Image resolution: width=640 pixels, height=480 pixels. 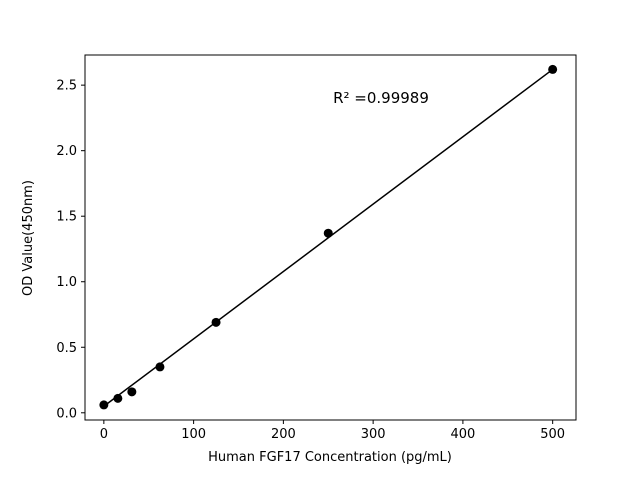 What do you see at coordinates (66, 217) in the screenshot?
I see `y-tick-label: 1.5` at bounding box center [66, 217].